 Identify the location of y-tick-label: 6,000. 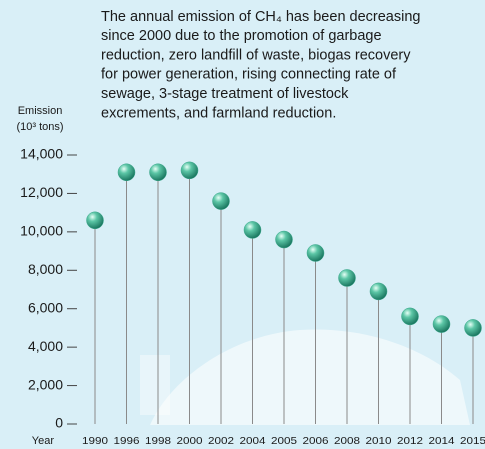
(45, 307).